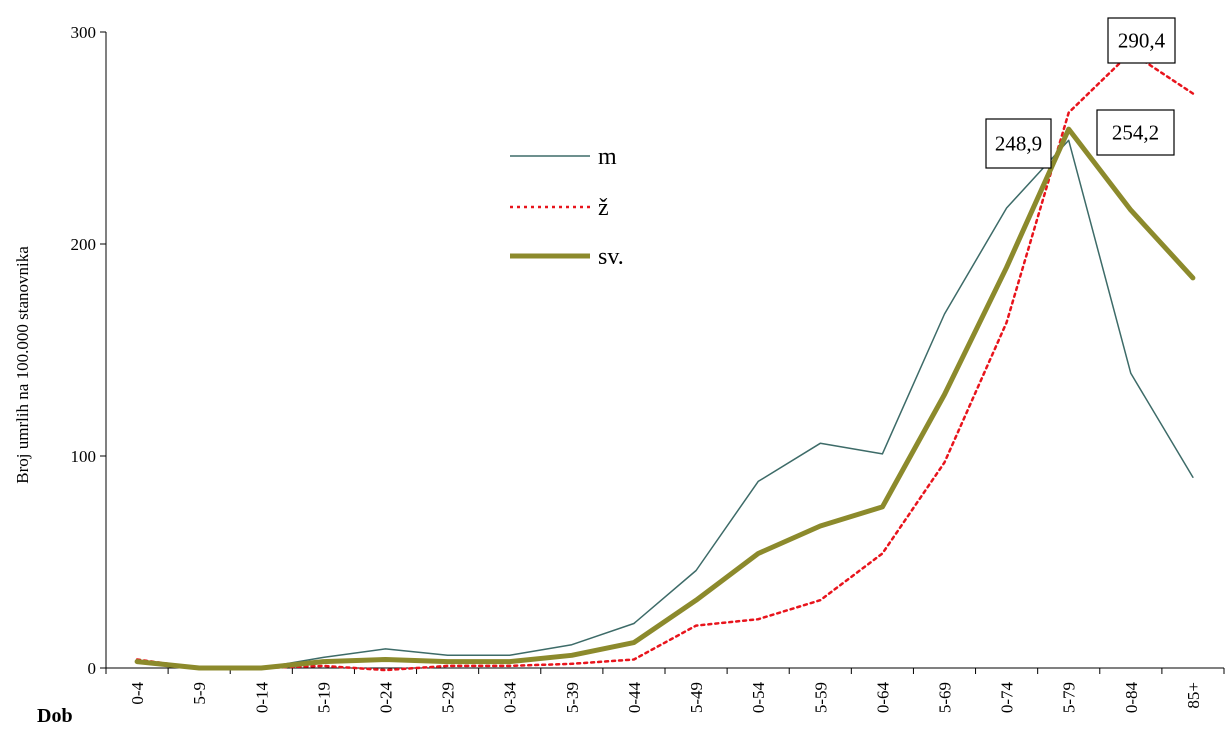 This screenshot has height=731, width=1225. Describe the element at coordinates (55, 716) in the screenshot. I see `x-axis-label: Dob` at that location.